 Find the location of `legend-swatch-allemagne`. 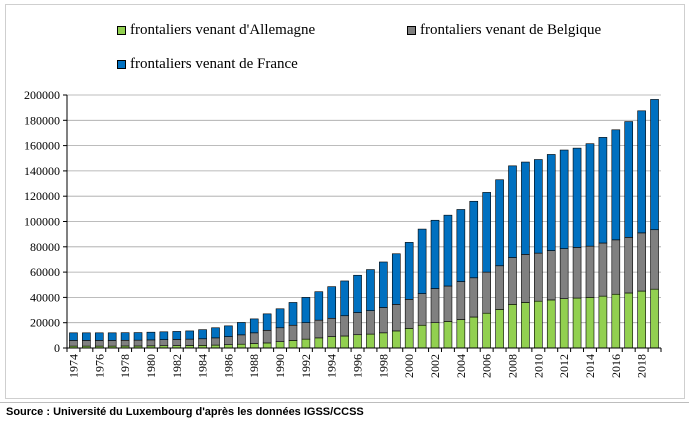

legend-swatch-allemagne is located at coordinates (121, 30).